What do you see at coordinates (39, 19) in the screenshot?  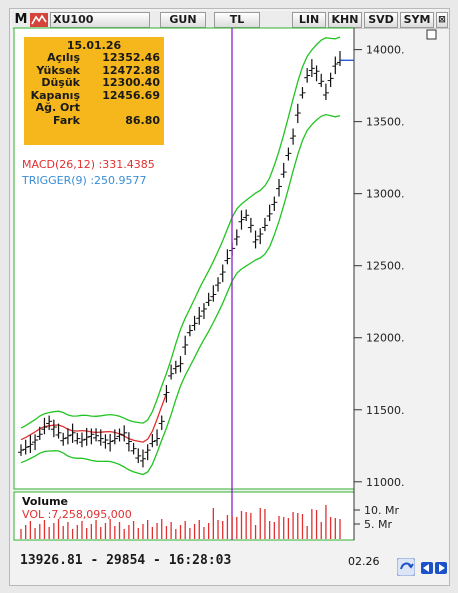 I see `symbol-logo-icon` at bounding box center [39, 19].